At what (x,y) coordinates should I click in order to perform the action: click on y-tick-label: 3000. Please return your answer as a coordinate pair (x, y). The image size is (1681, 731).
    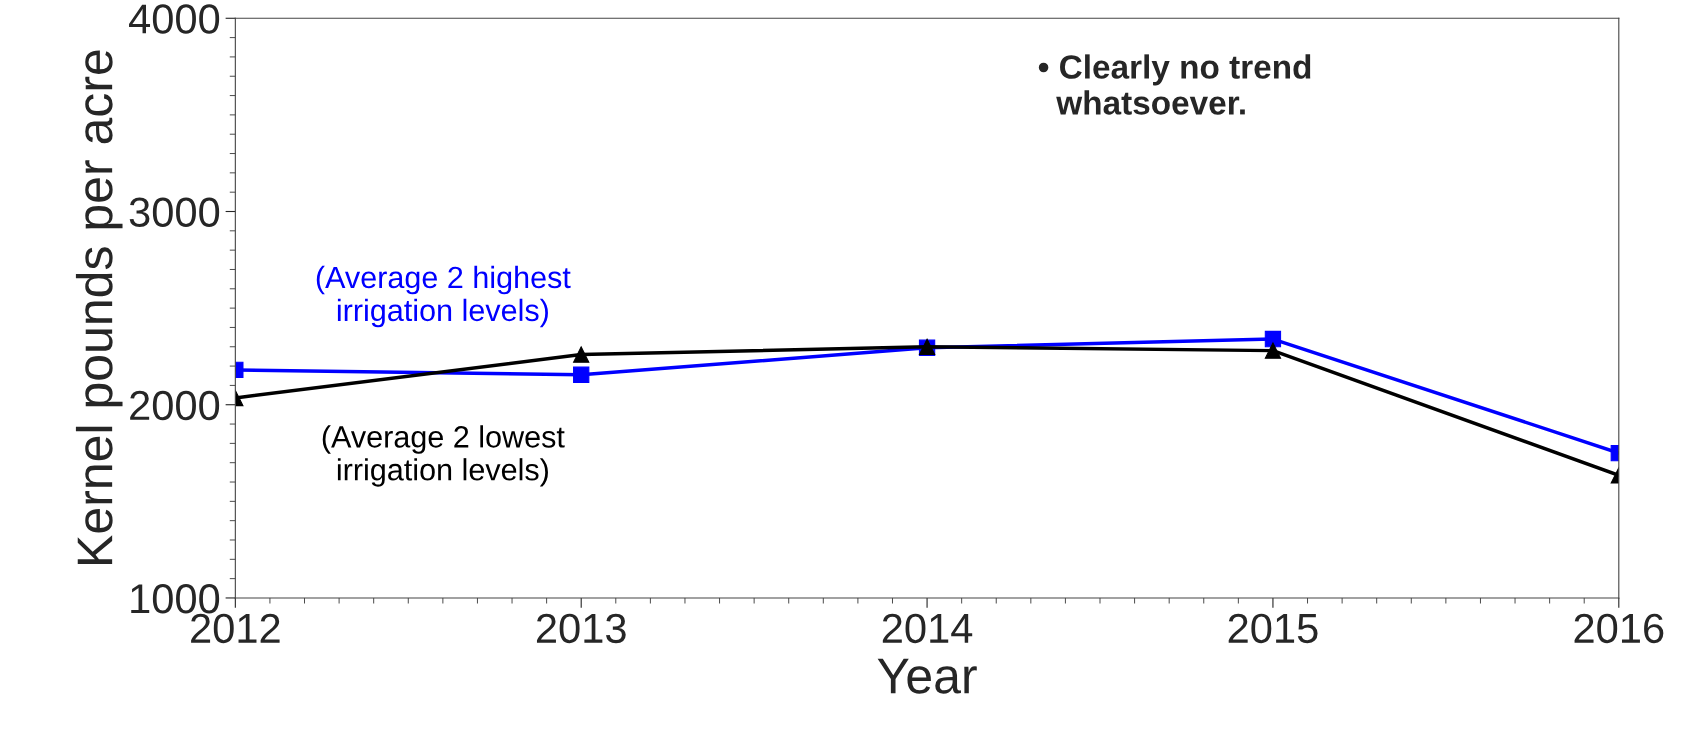
    Looking at the image, I should click on (174, 212).